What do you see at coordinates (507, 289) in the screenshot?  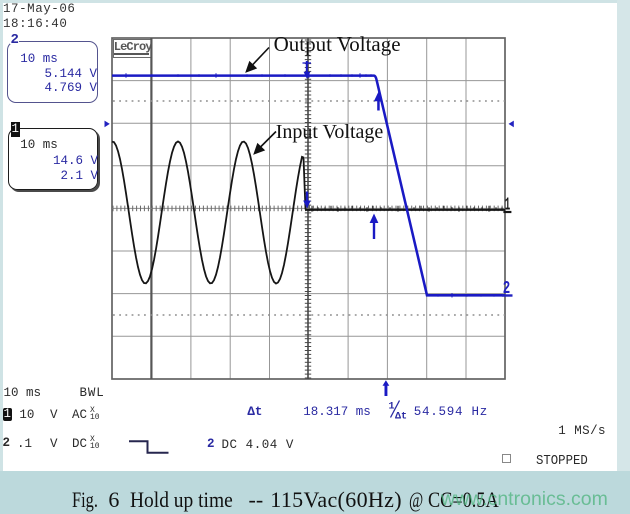 I see `svg-text: 2` at bounding box center [507, 289].